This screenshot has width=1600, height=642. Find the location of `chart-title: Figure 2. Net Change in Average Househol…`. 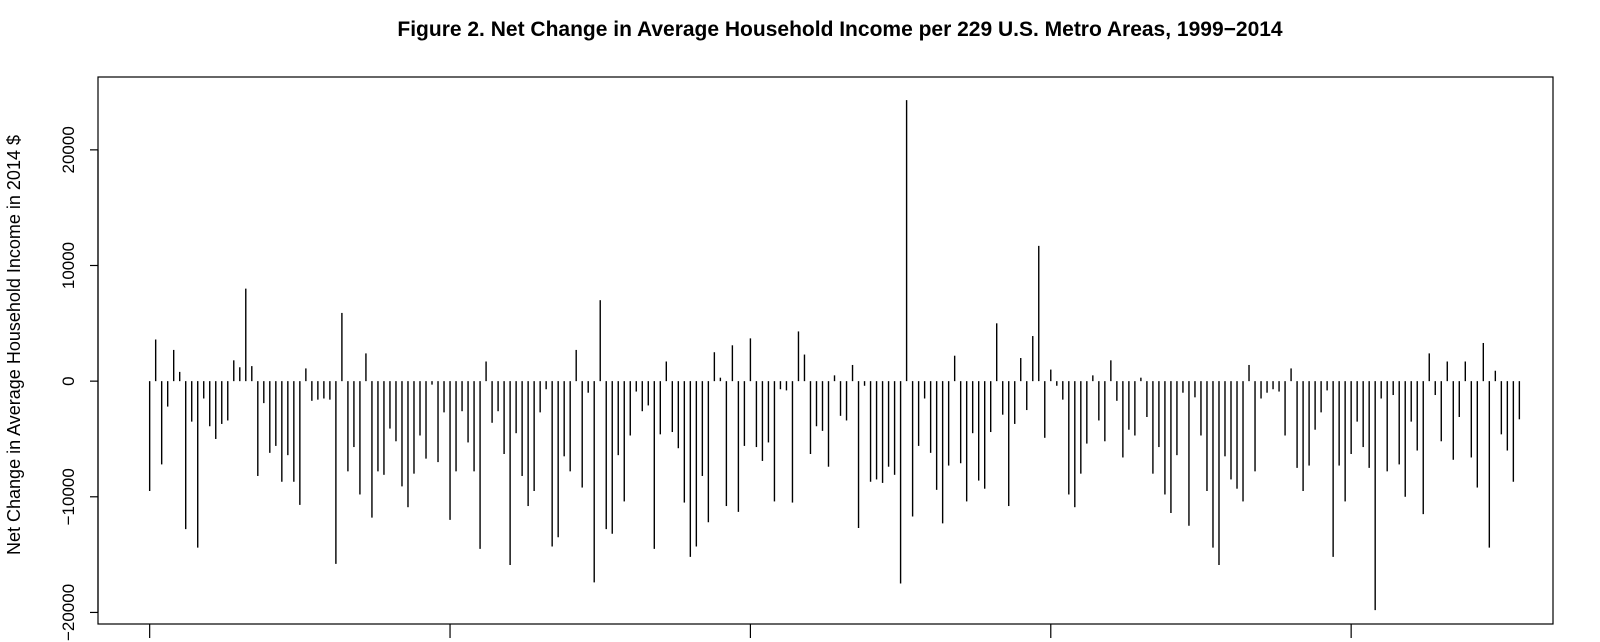

chart-title: Figure 2. Net Change in Average Househol… is located at coordinates (840, 29).